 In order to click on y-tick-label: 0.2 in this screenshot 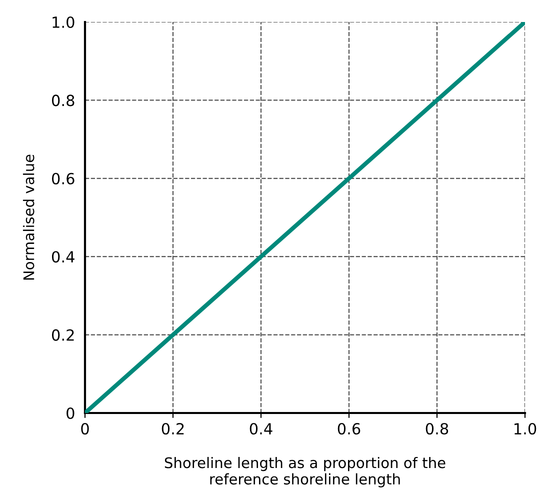, I will do `click(63, 335)`.